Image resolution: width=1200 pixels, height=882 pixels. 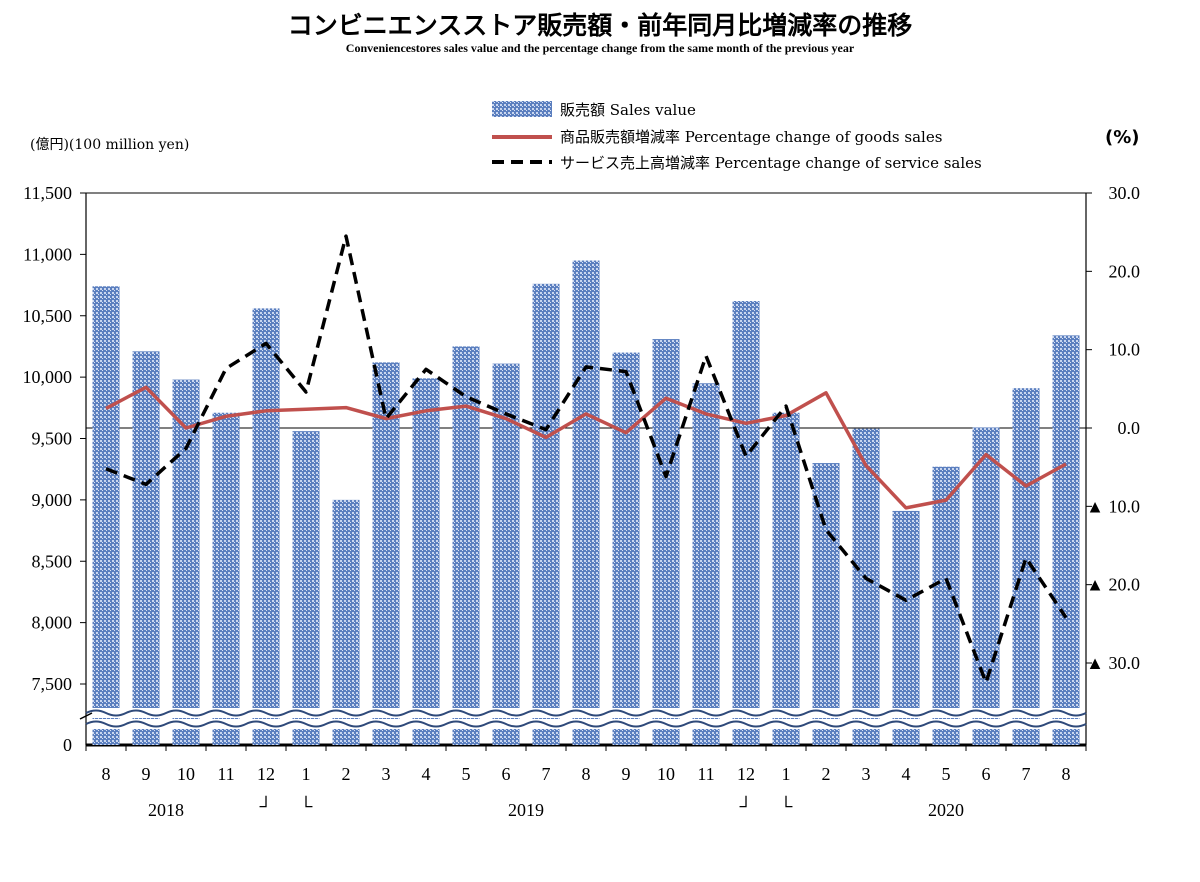 I want to click on left-tick-label-4: 9,500, so click(x=52, y=439).